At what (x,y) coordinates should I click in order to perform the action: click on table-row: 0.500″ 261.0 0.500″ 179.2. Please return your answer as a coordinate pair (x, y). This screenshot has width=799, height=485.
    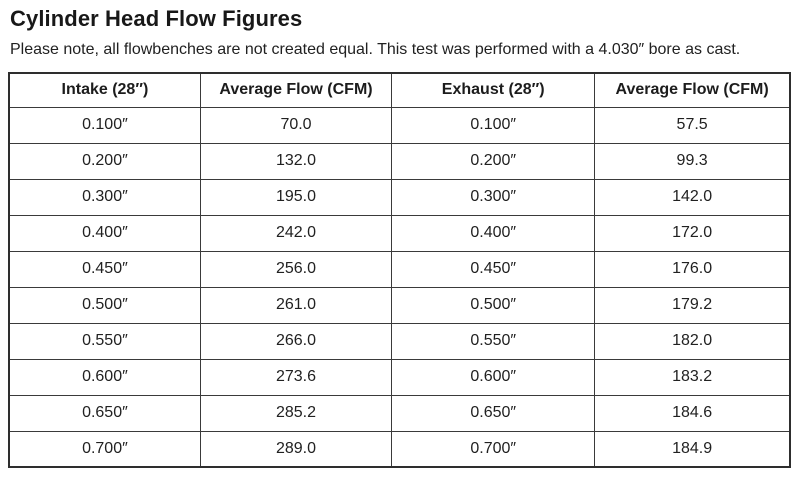
    Looking at the image, I should click on (399, 305).